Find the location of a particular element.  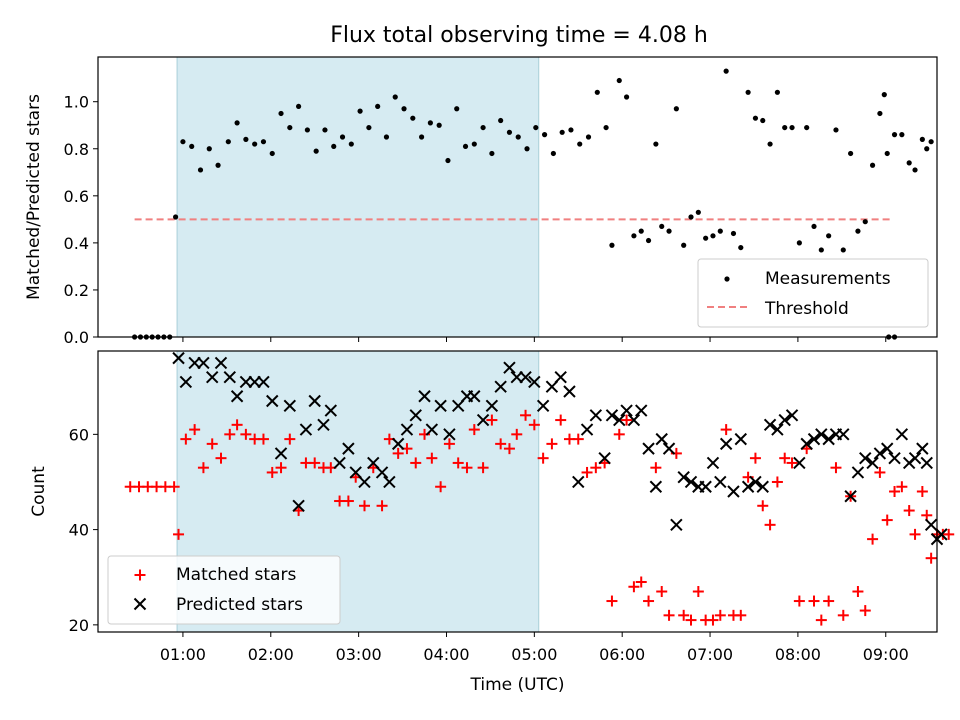

y-tick-label: 1.0 is located at coordinates (76, 102).